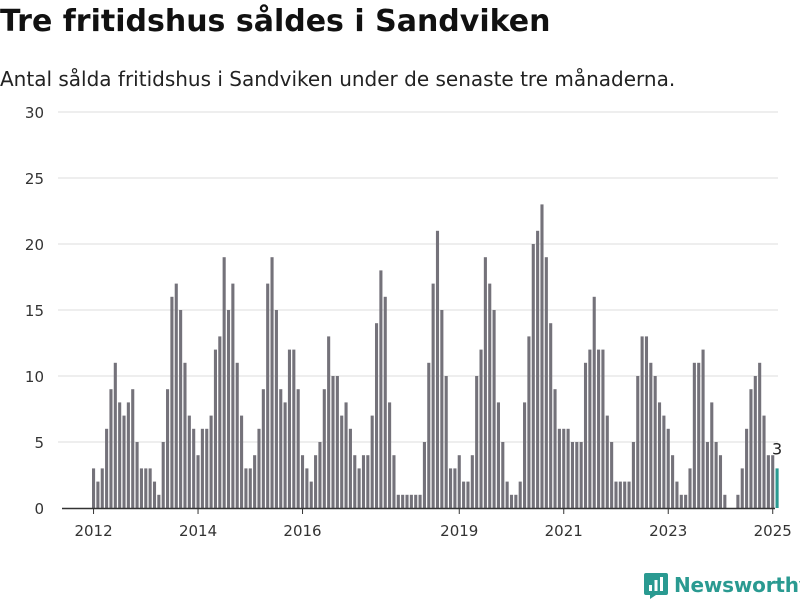 This screenshot has width=800, height=600. I want to click on newsworthy-wordmark: Newsworthy, so click(737, 585).